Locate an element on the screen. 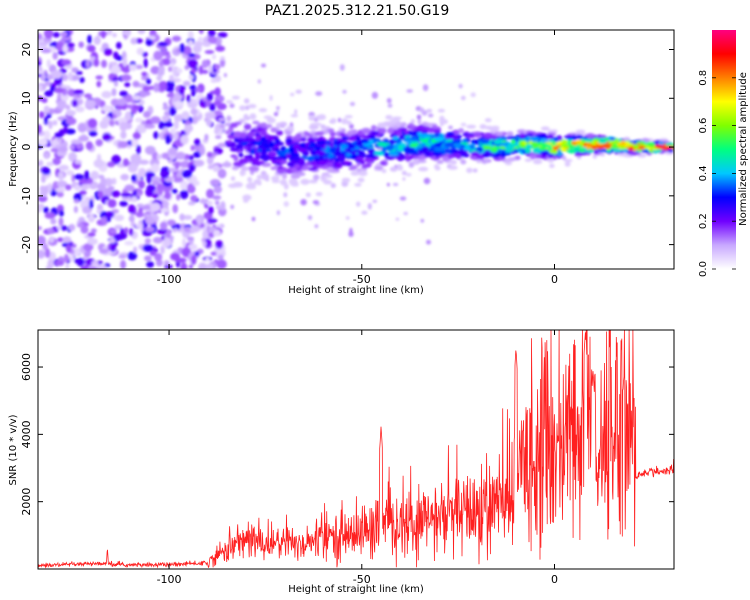  colorbar-axis: 0.0 0.2 0.4 0.6 0.8 is located at coordinates (717, 173).